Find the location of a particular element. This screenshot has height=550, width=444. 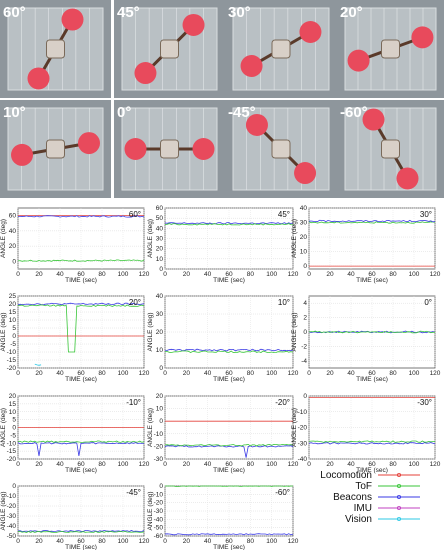

y-tick-label: -5 is located at coordinates (13, 435).